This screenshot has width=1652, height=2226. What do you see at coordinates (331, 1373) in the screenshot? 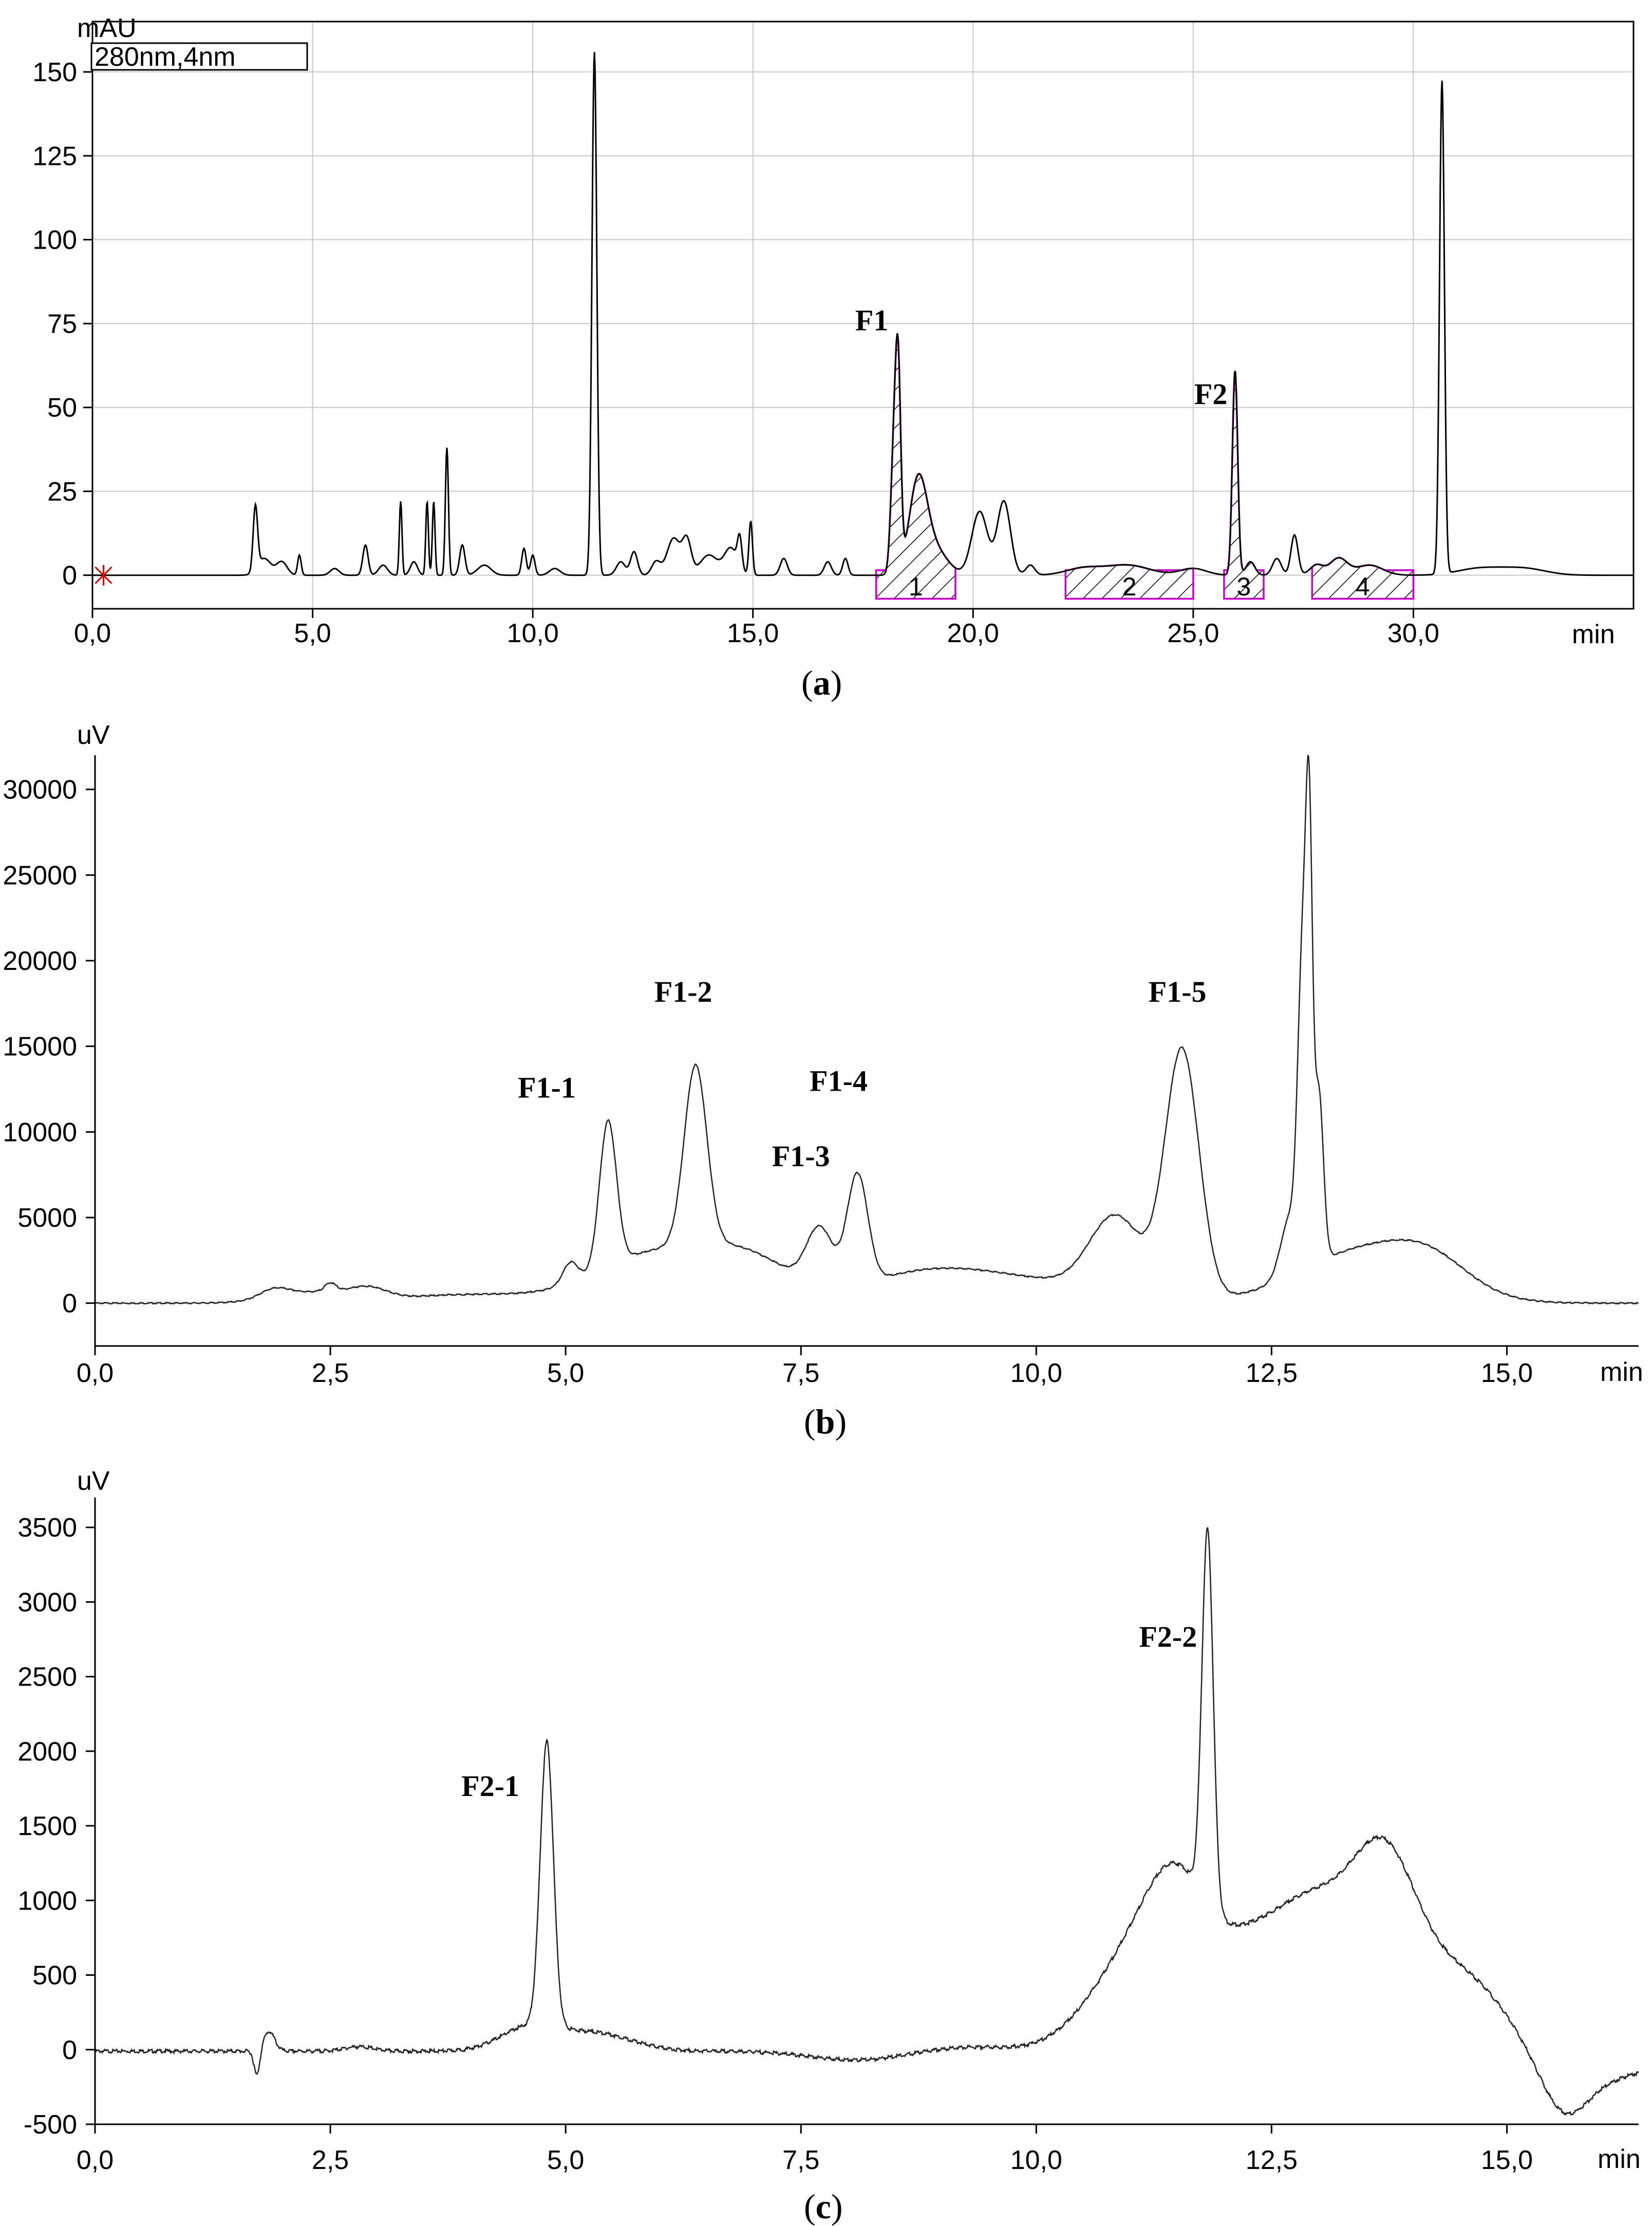
I see `x-tick-label-b: 2,5` at bounding box center [331, 1373].